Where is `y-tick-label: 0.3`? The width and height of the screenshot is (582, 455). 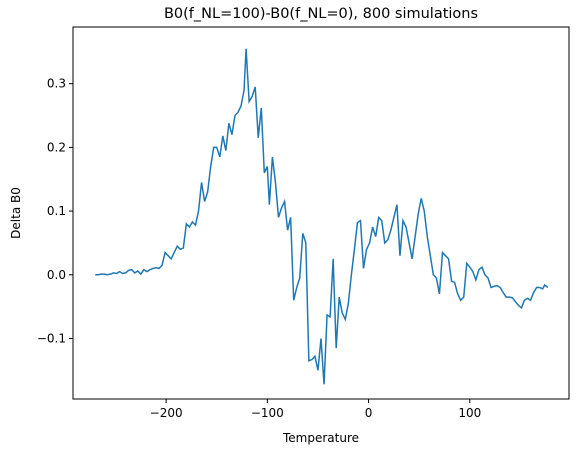 y-tick-label: 0.3 is located at coordinates (56, 84).